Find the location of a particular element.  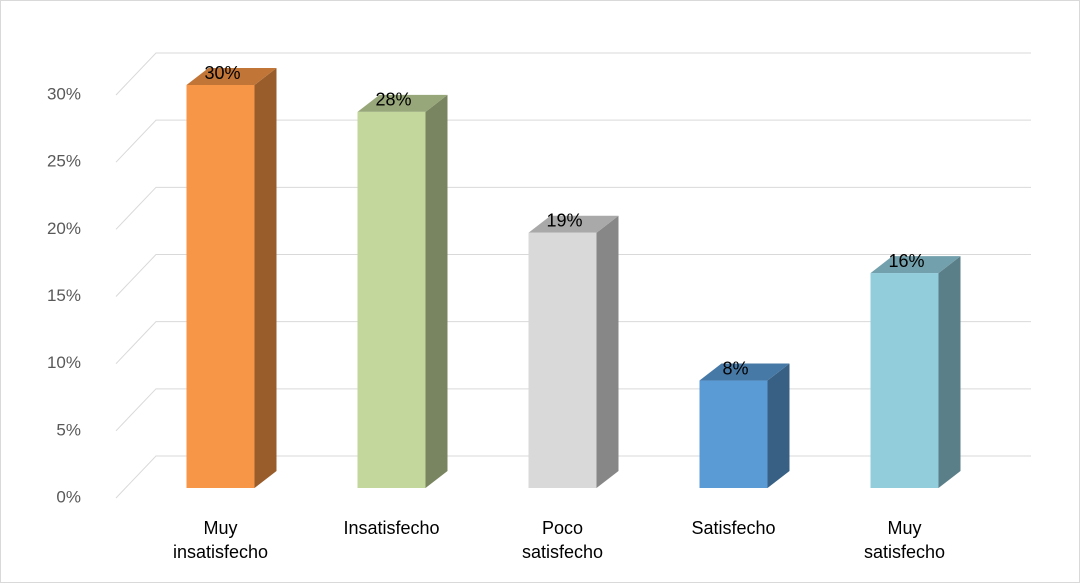

y-tick-label: 25% is located at coordinates (64, 161).